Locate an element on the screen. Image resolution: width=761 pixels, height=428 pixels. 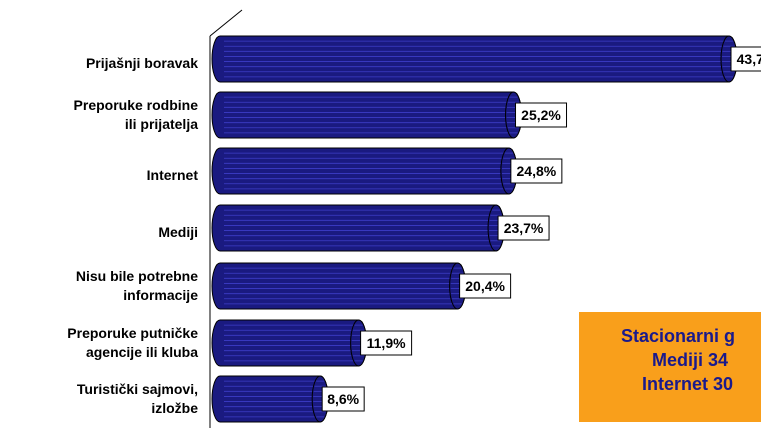
chart-axis is located at coordinates (226, 218).